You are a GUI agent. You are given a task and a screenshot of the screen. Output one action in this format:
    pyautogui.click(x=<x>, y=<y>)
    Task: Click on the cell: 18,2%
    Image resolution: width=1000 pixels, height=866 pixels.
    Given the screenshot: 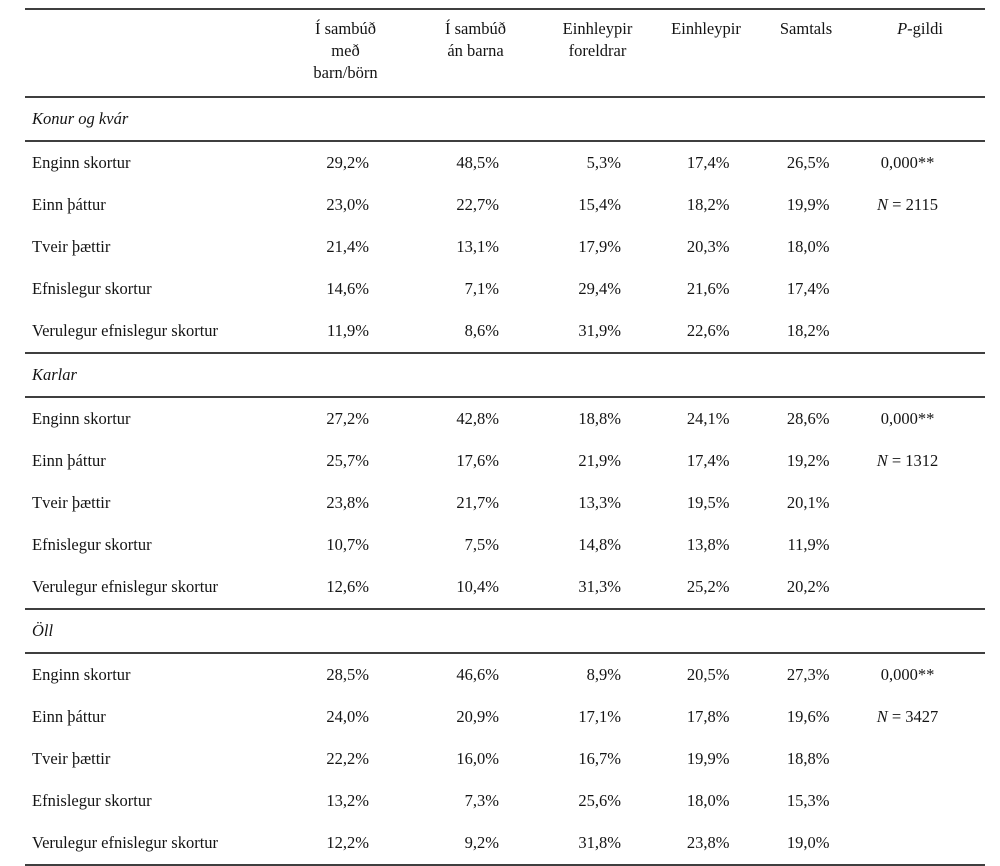 What is the action you would take?
    pyautogui.click(x=706, y=205)
    